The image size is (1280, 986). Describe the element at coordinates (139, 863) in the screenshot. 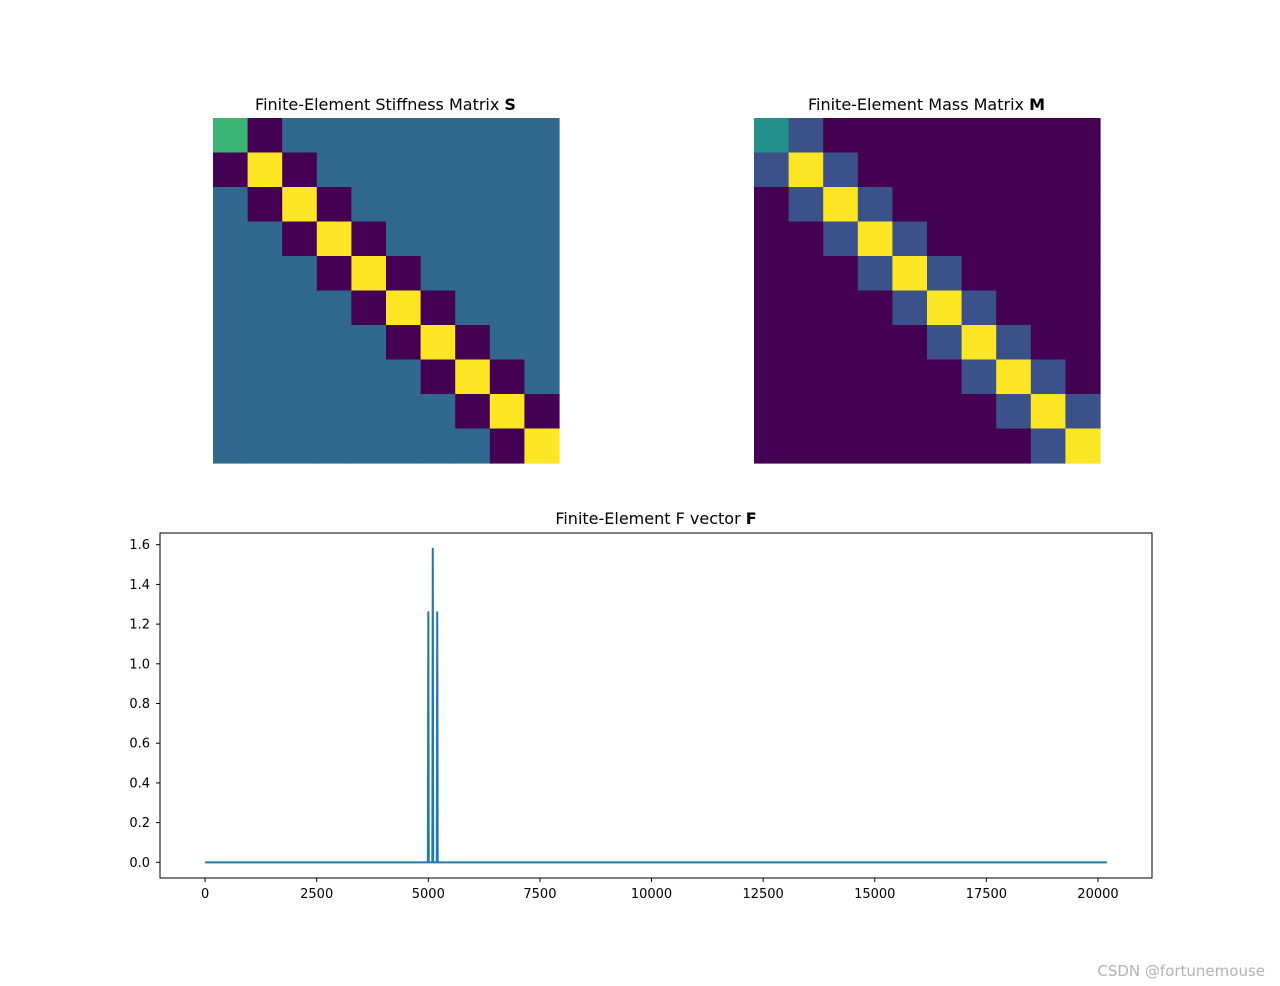

I see `y-tick-label: 0.0` at that location.